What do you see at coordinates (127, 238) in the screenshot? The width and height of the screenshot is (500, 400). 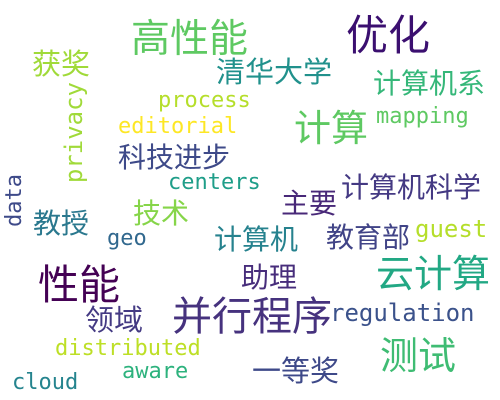 I see `word-geo: geo` at bounding box center [127, 238].